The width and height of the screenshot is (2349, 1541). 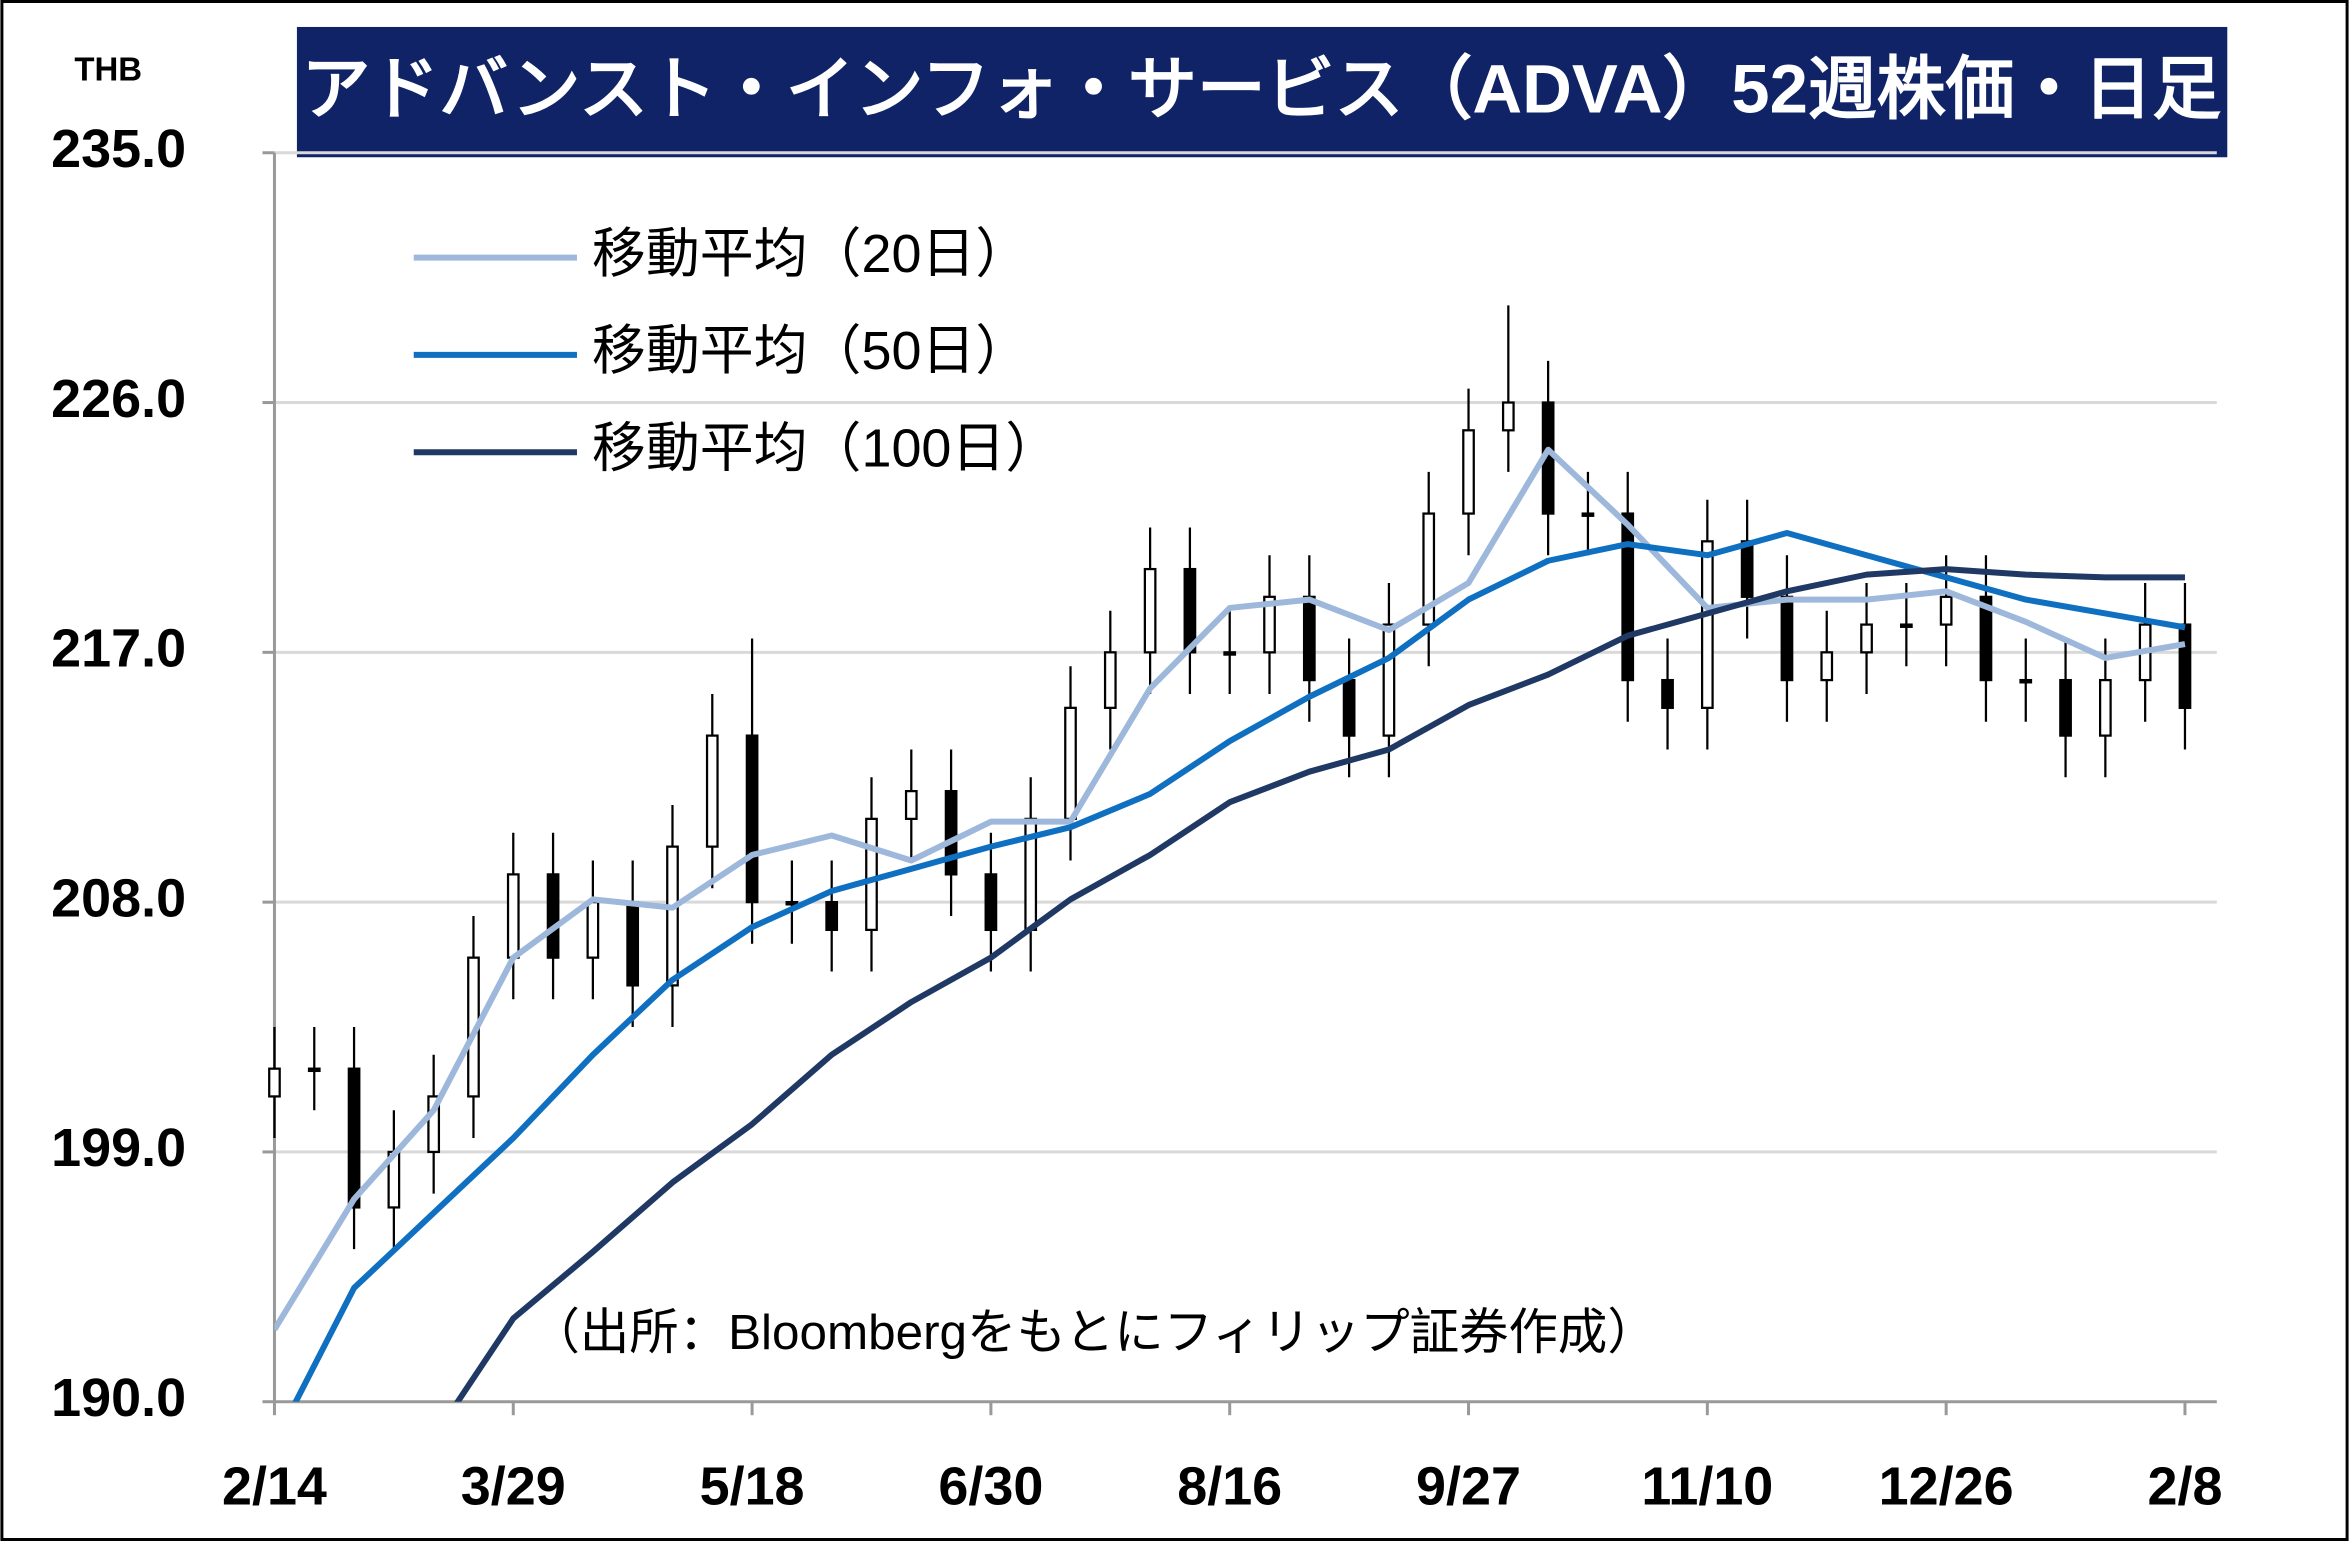 I want to click on x-tick-label: 11/10, so click(x=1707, y=1486).